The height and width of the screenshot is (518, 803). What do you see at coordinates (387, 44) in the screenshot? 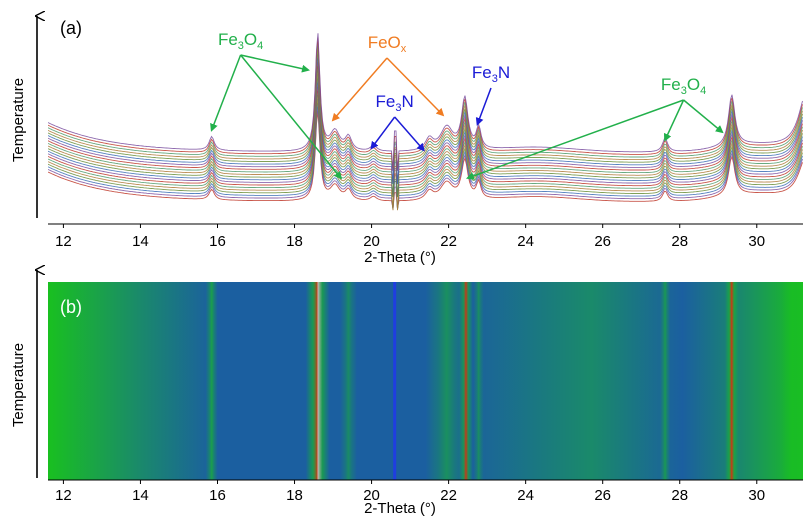
I see `annotation-label-1: FeOx` at bounding box center [387, 44].